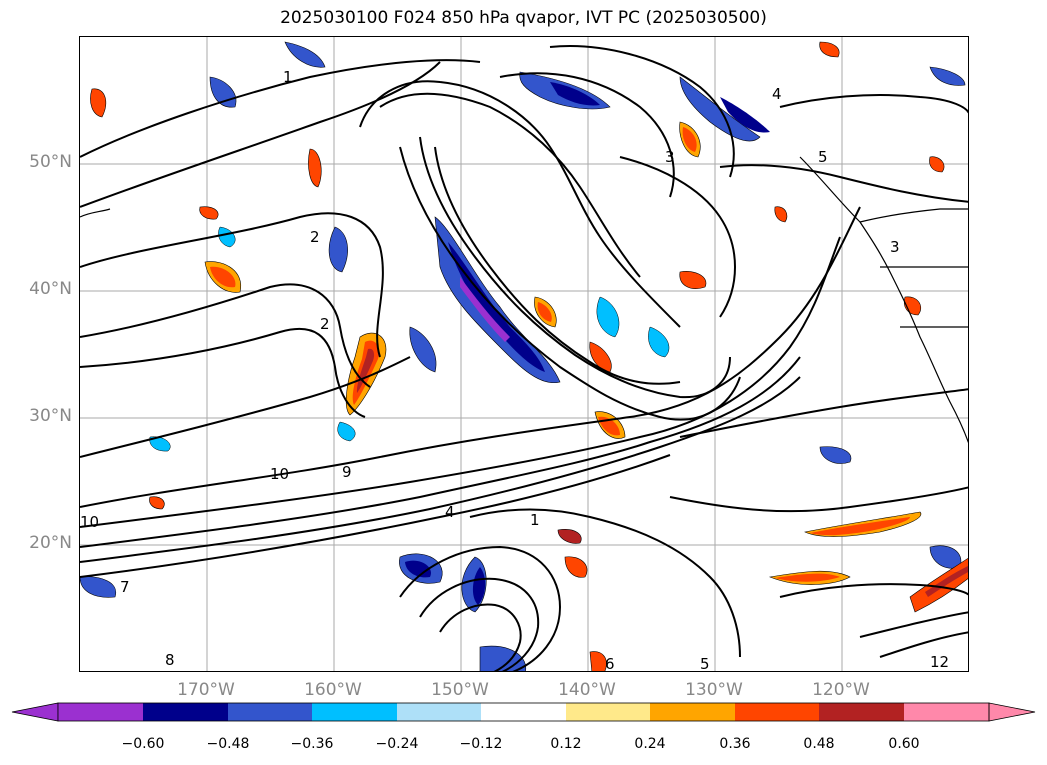 Image resolution: width=1047 pixels, height=765 pixels. Describe the element at coordinates (566, 744) in the screenshot. I see `colorbar-tick: 0.12` at that location.